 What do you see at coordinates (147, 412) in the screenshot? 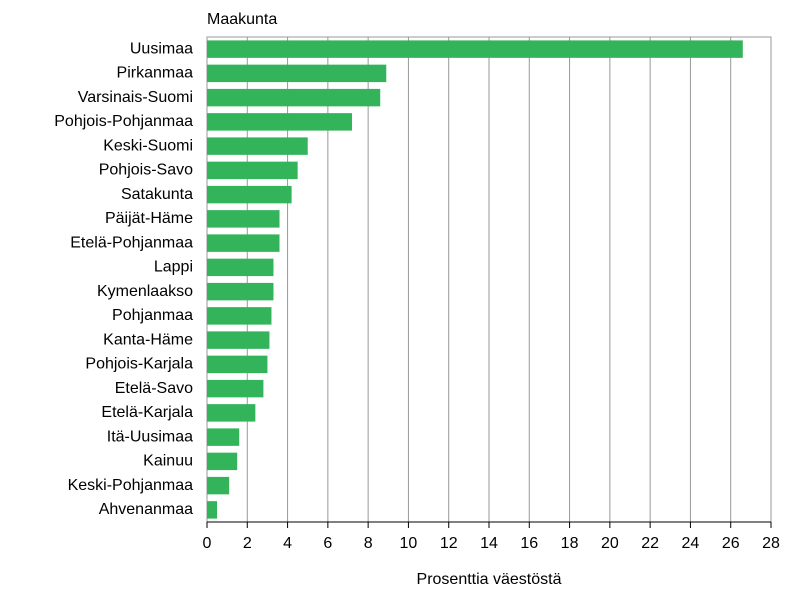
I see `y-tick-label: Etelä-Karjala` at bounding box center [147, 412].